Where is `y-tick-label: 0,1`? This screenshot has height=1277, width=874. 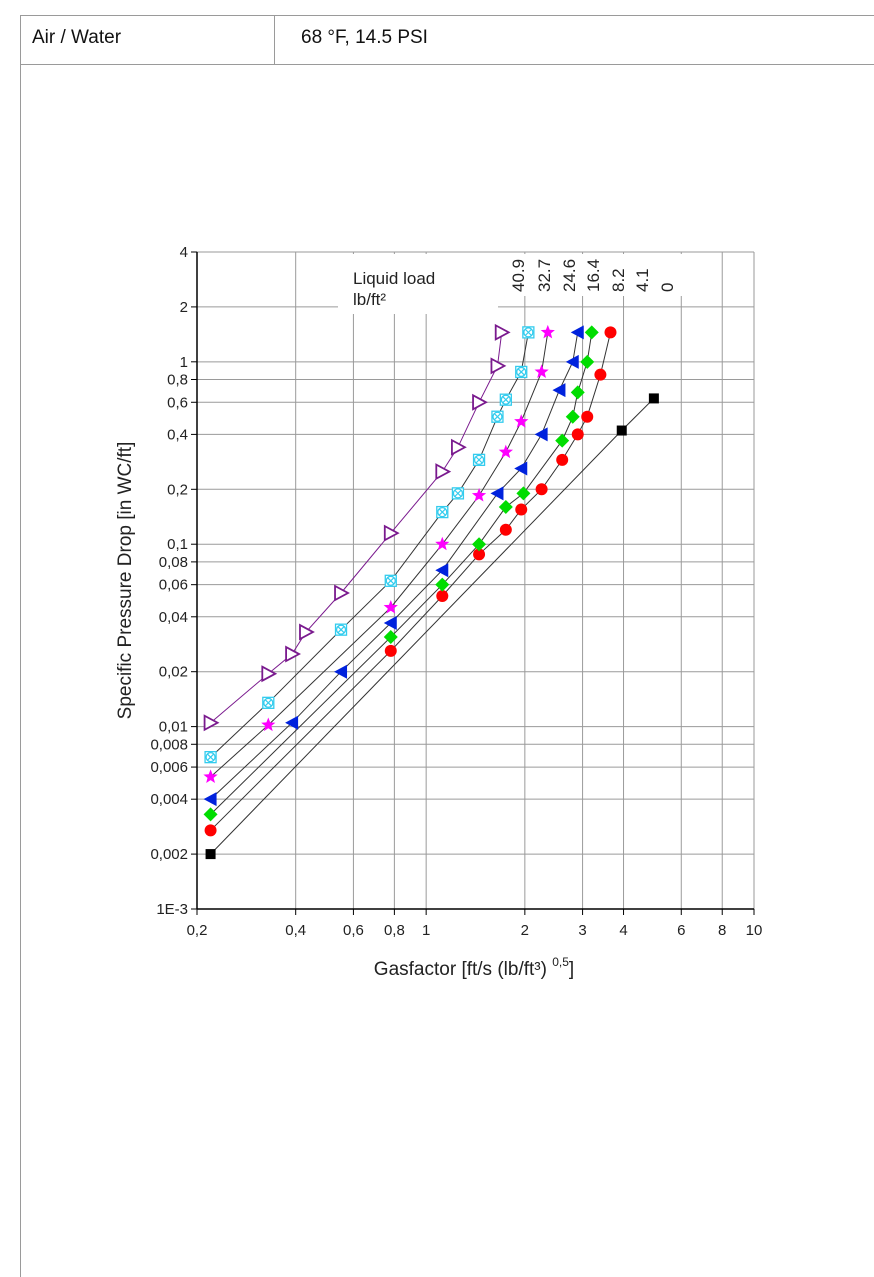 y-tick-label: 0,1 is located at coordinates (177, 544).